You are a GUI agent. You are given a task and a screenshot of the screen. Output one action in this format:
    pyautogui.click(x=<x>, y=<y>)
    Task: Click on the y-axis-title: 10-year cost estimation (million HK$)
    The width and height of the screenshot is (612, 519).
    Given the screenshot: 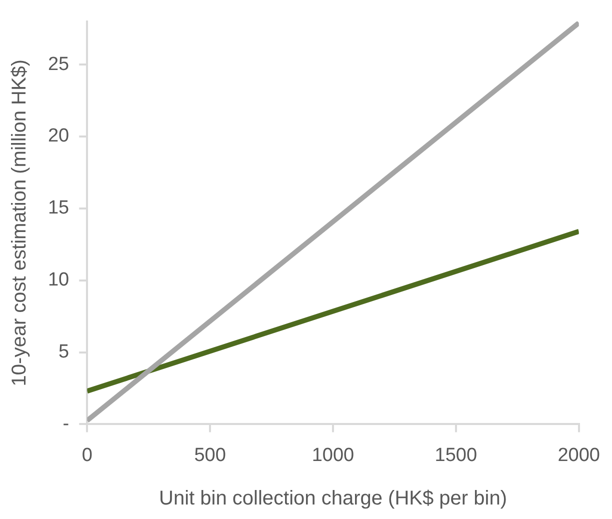 What is the action you would take?
    pyautogui.click(x=19, y=222)
    